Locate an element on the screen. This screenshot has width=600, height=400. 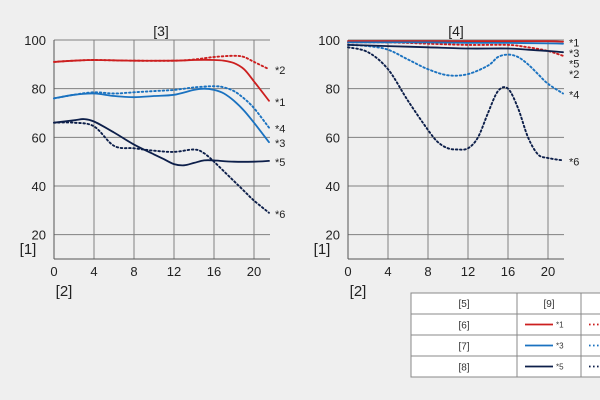
legend-solid-tag: *3 is located at coordinates (560, 346).